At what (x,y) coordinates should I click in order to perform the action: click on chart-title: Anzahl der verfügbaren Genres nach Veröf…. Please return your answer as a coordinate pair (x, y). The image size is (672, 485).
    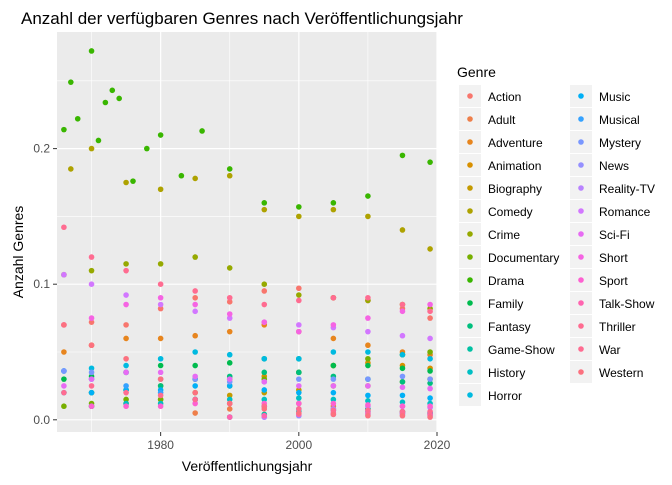
    Looking at the image, I should click on (242, 18).